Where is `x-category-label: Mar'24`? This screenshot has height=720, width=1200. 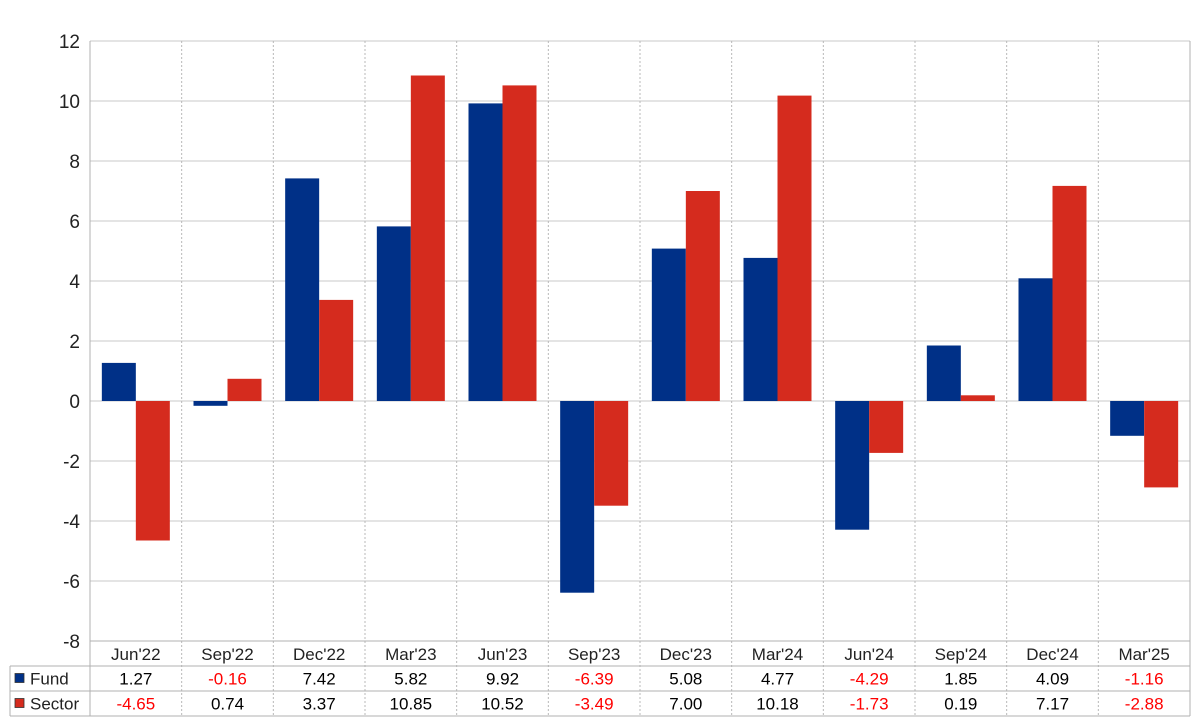
x-category-label: Mar'24 is located at coordinates (777, 654).